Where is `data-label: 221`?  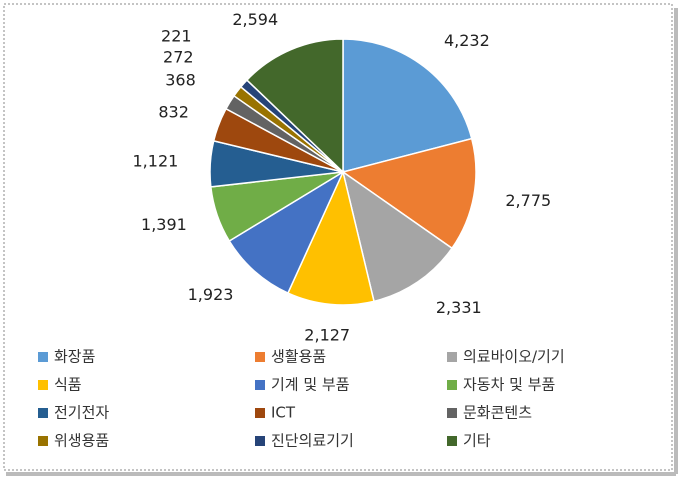
data-label: 221 is located at coordinates (176, 35).